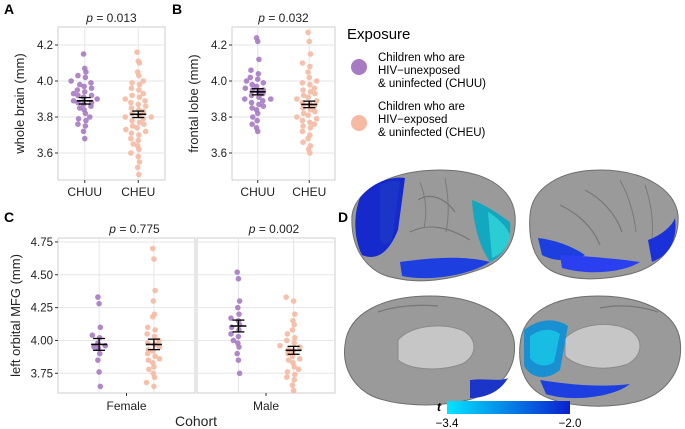  Describe the element at coordinates (421, 107) in the screenshot. I see `legend-cheu-line-1: Children who are` at that location.